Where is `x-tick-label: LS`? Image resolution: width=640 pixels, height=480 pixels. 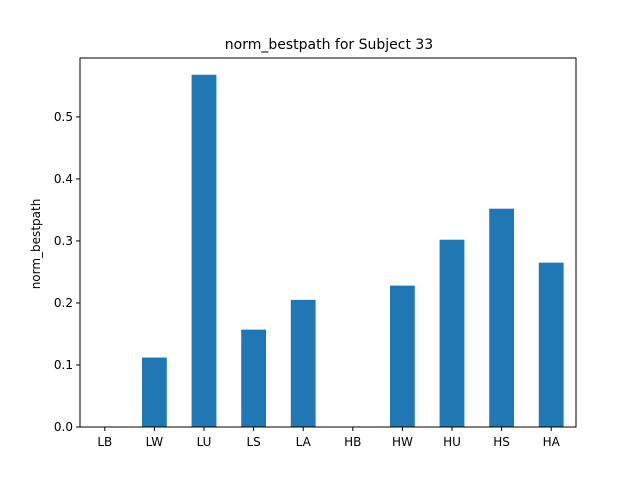 x-tick-label: LS is located at coordinates (253, 442).